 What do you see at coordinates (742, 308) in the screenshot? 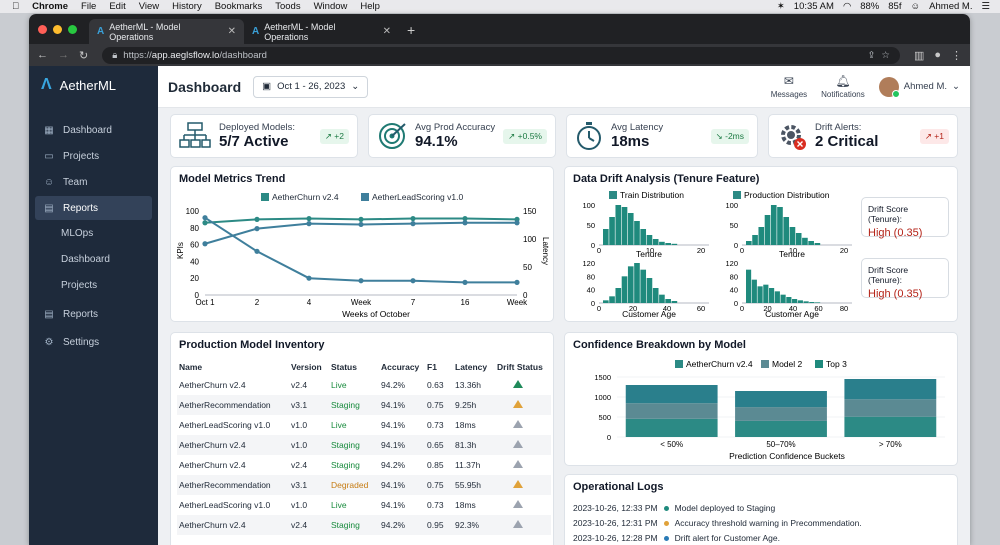
I see `x-tick-label: 0` at bounding box center [742, 308].